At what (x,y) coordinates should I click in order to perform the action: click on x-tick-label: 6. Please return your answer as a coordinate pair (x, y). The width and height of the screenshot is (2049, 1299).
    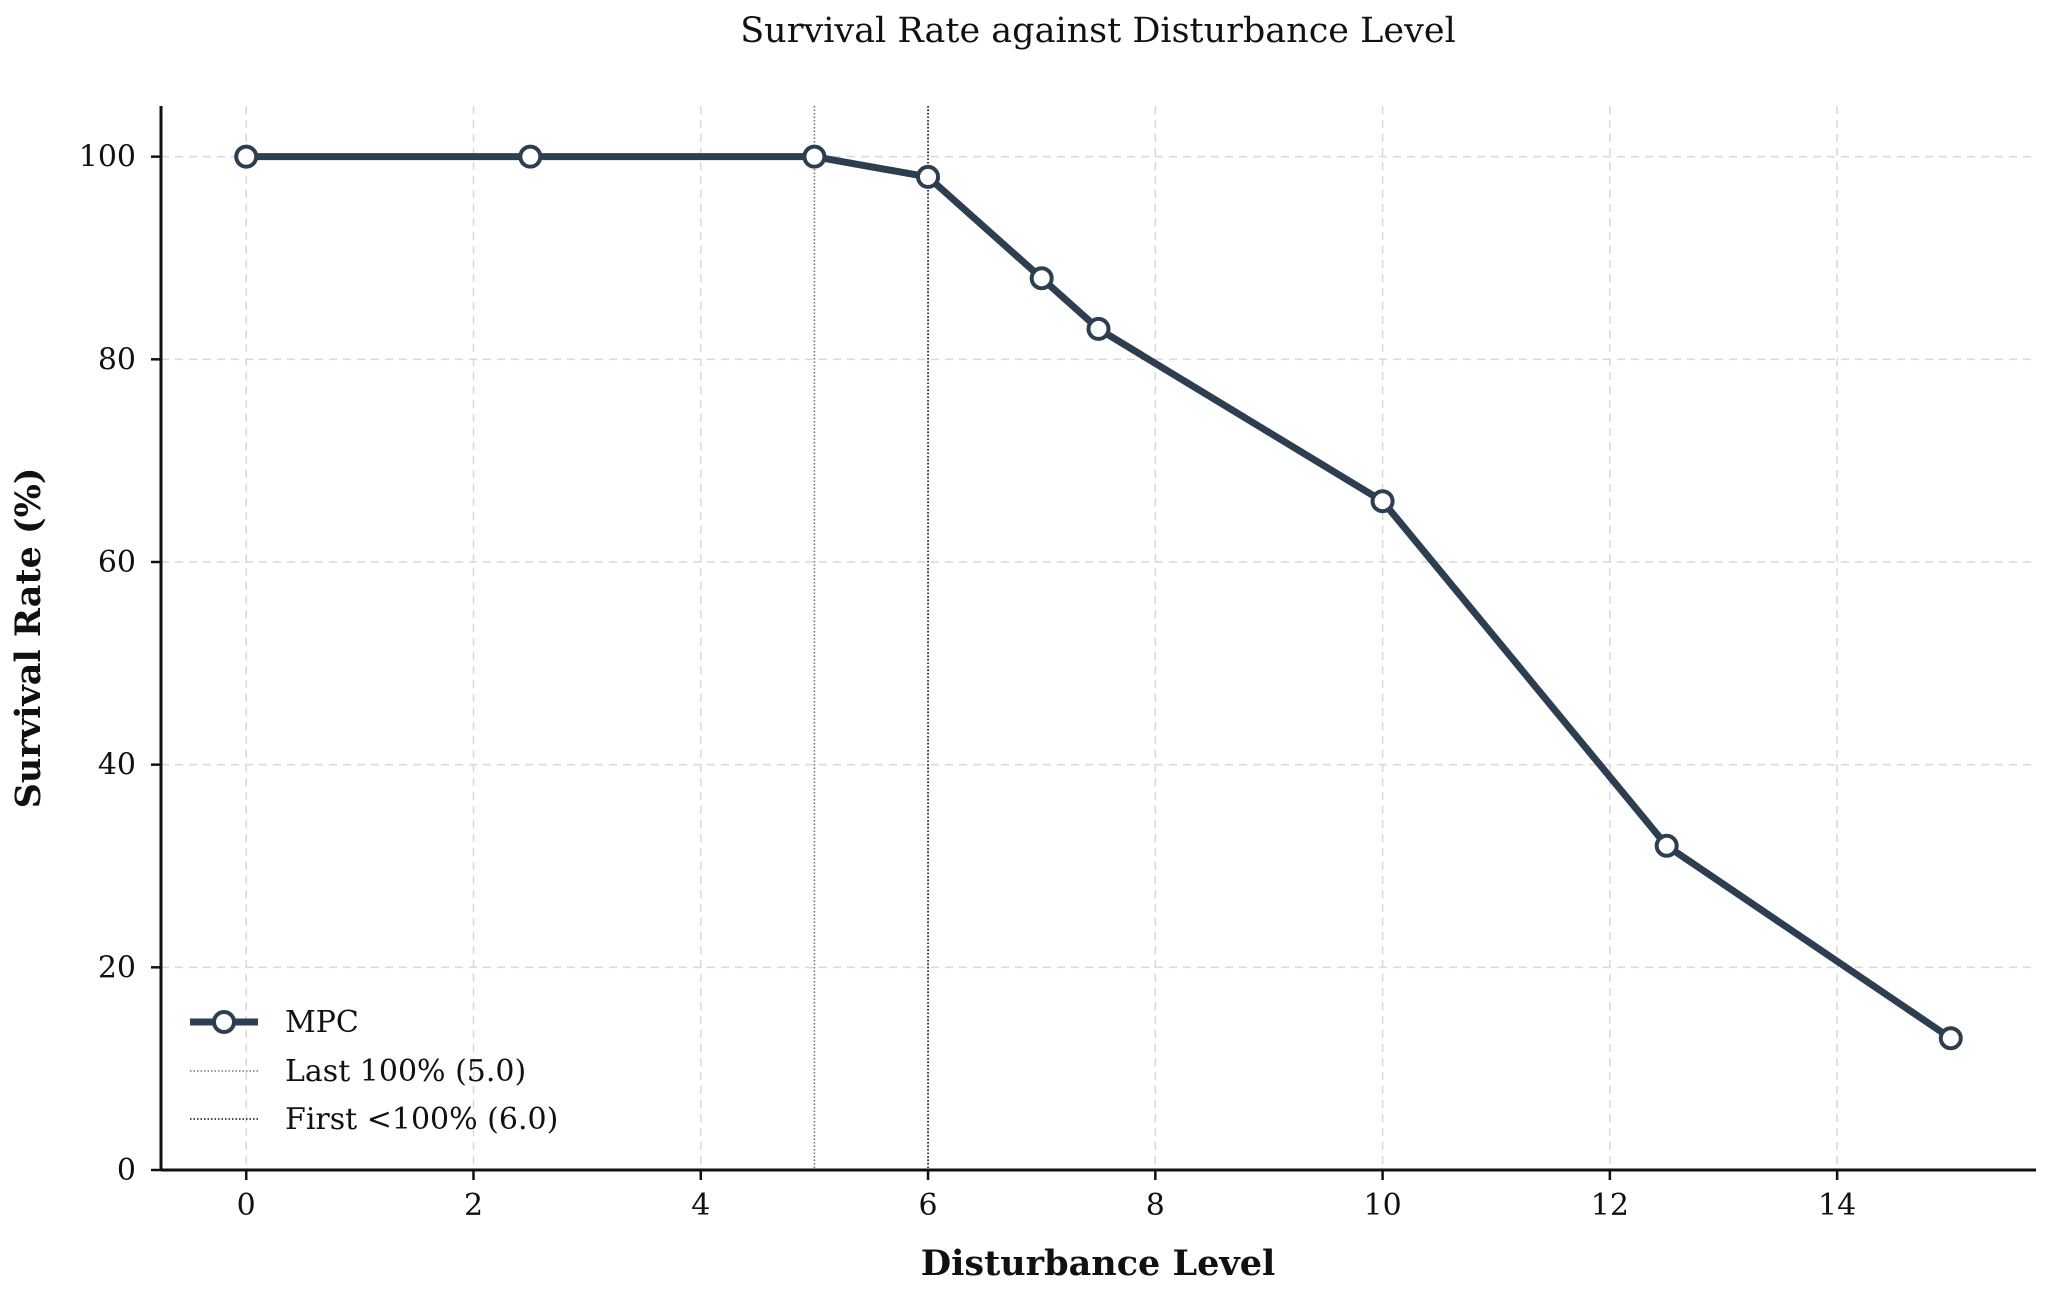
    Looking at the image, I should click on (927, 1205).